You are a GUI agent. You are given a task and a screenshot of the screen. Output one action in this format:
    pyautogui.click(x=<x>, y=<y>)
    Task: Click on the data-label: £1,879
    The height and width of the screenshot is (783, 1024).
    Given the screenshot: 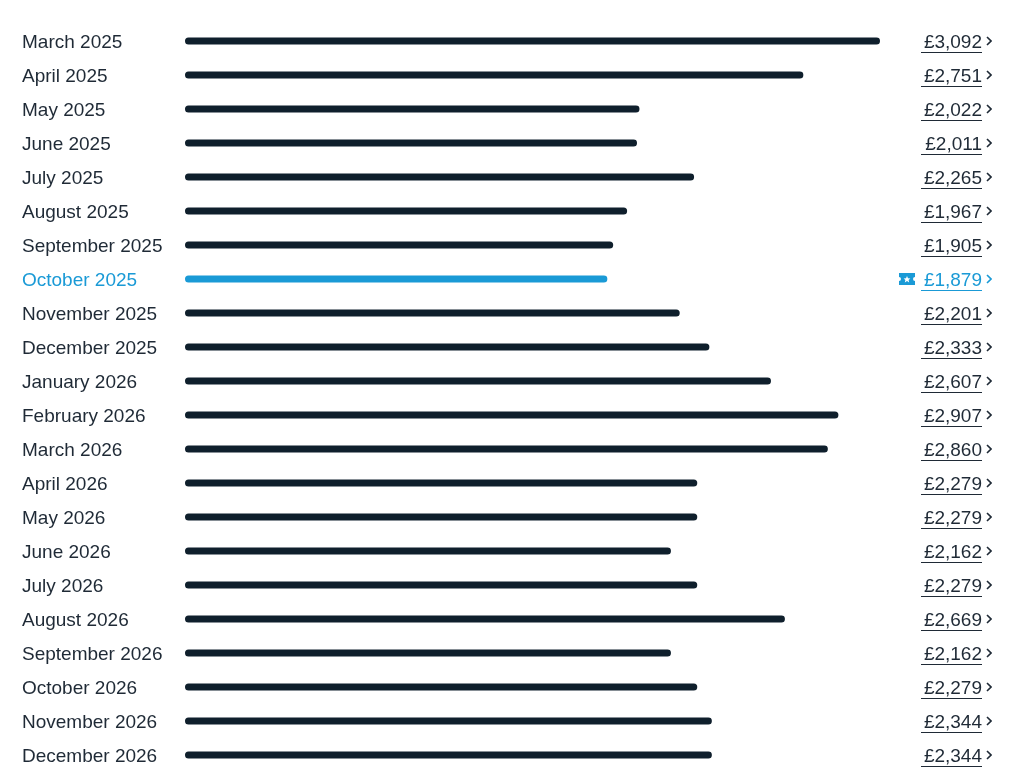 What is the action you would take?
    pyautogui.click(x=952, y=279)
    